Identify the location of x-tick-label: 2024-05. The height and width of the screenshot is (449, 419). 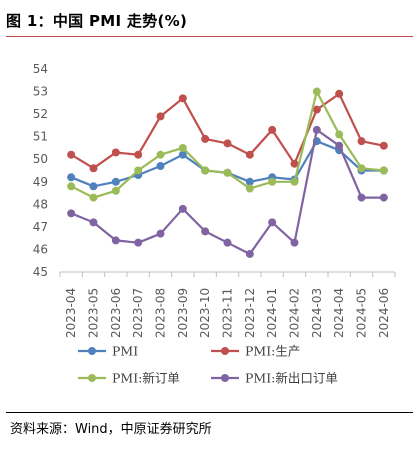
(362, 313).